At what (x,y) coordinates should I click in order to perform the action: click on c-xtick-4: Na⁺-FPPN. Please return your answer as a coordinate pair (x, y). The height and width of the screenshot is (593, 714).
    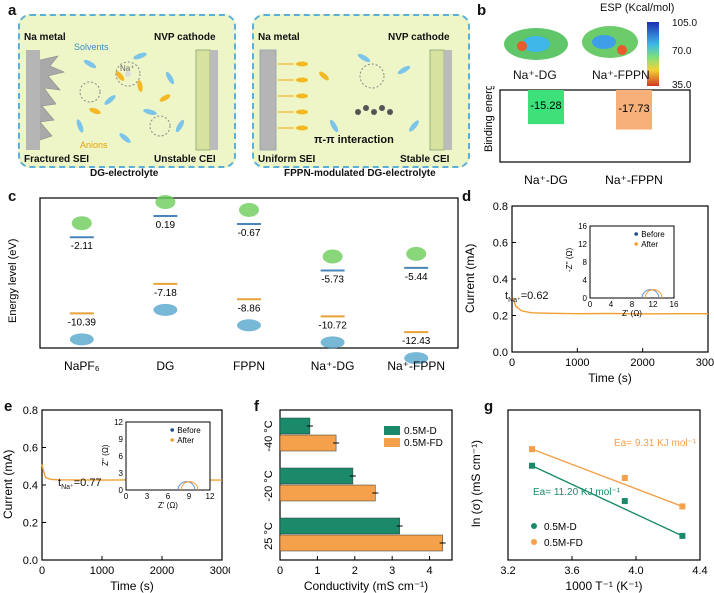
    Looking at the image, I should click on (416, 366).